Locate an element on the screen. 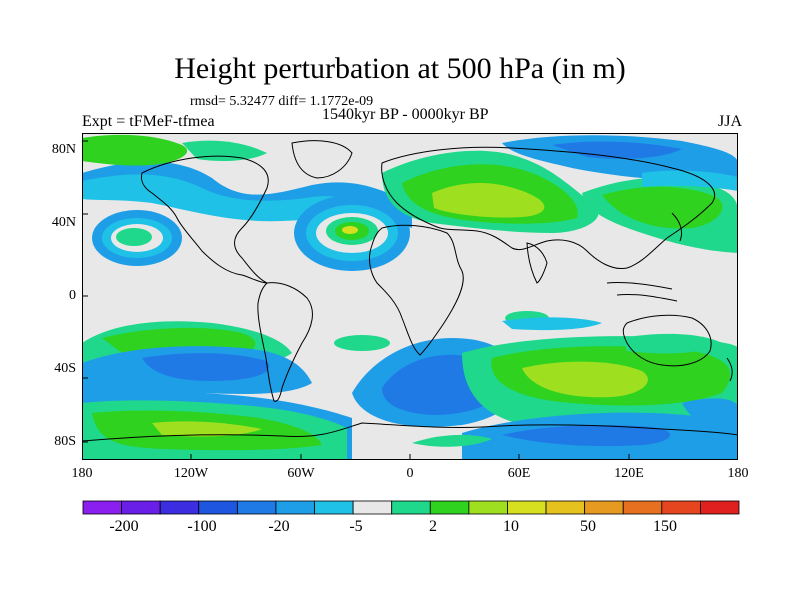 Image resolution: width=800 pixels, height=600 pixels. contour-yellowgreen-eurasia is located at coordinates (488, 200).